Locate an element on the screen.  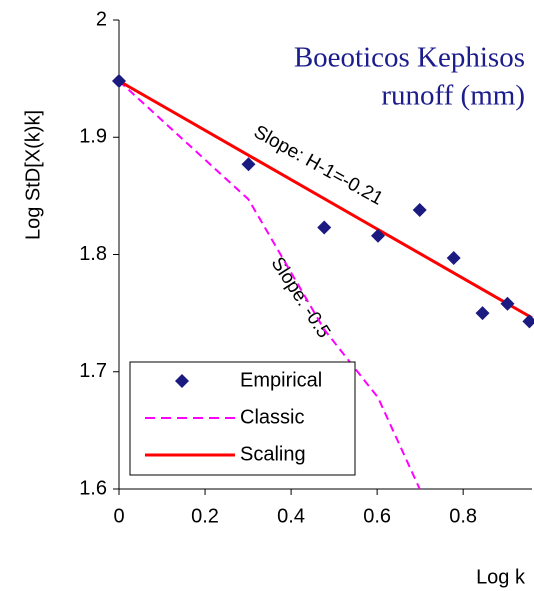
chart-title: runoff (mm) is located at coordinates (453, 96).